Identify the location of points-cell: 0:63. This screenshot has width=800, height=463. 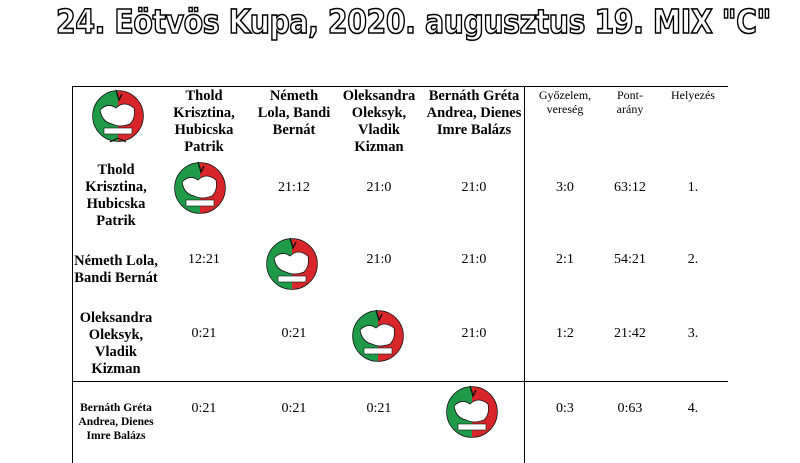
(630, 408).